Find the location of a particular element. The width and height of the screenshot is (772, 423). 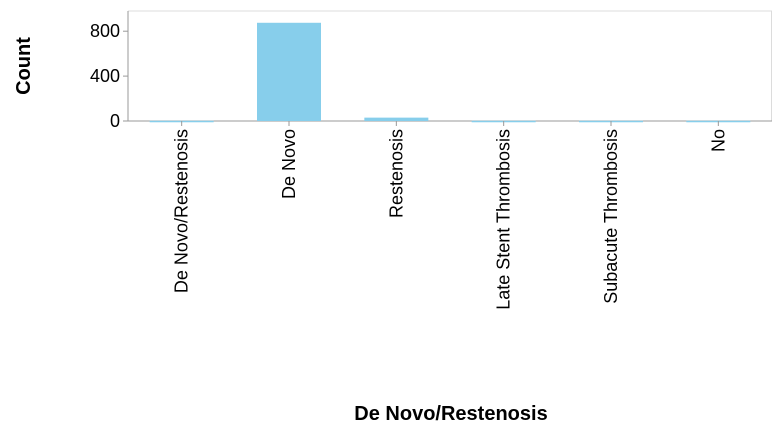

y-axis-title: Count is located at coordinates (24, 66).